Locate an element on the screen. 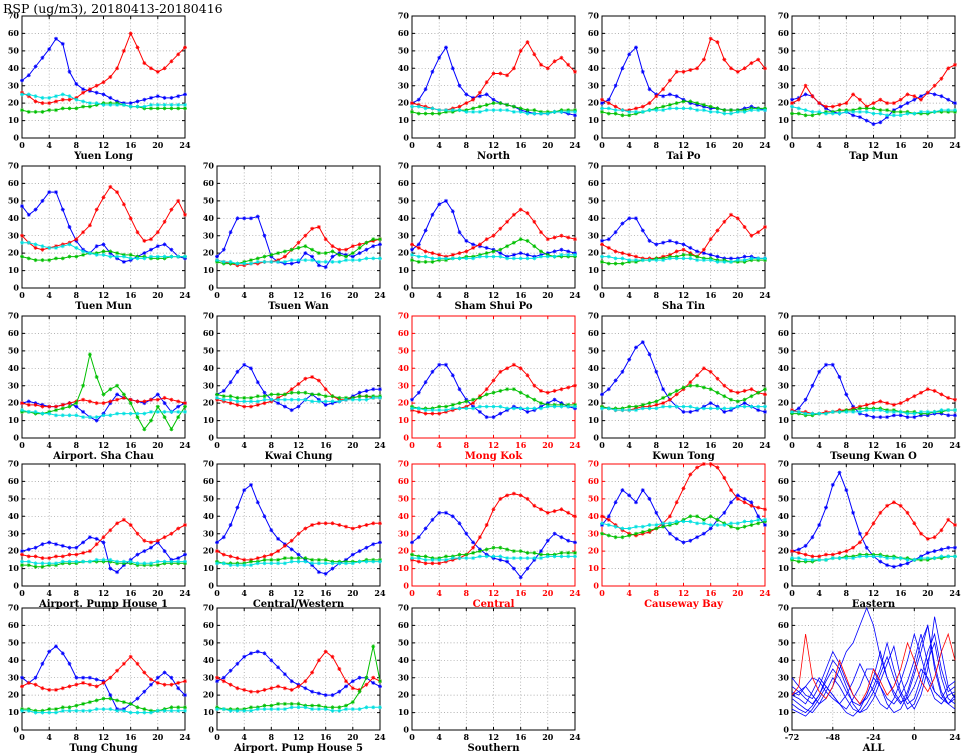  chart-canvas-tung-chung: 0 10 20 30 40 50 60 70 0 4 8 12 16 20 24 Tung Chung is located at coordinates (99, 679).